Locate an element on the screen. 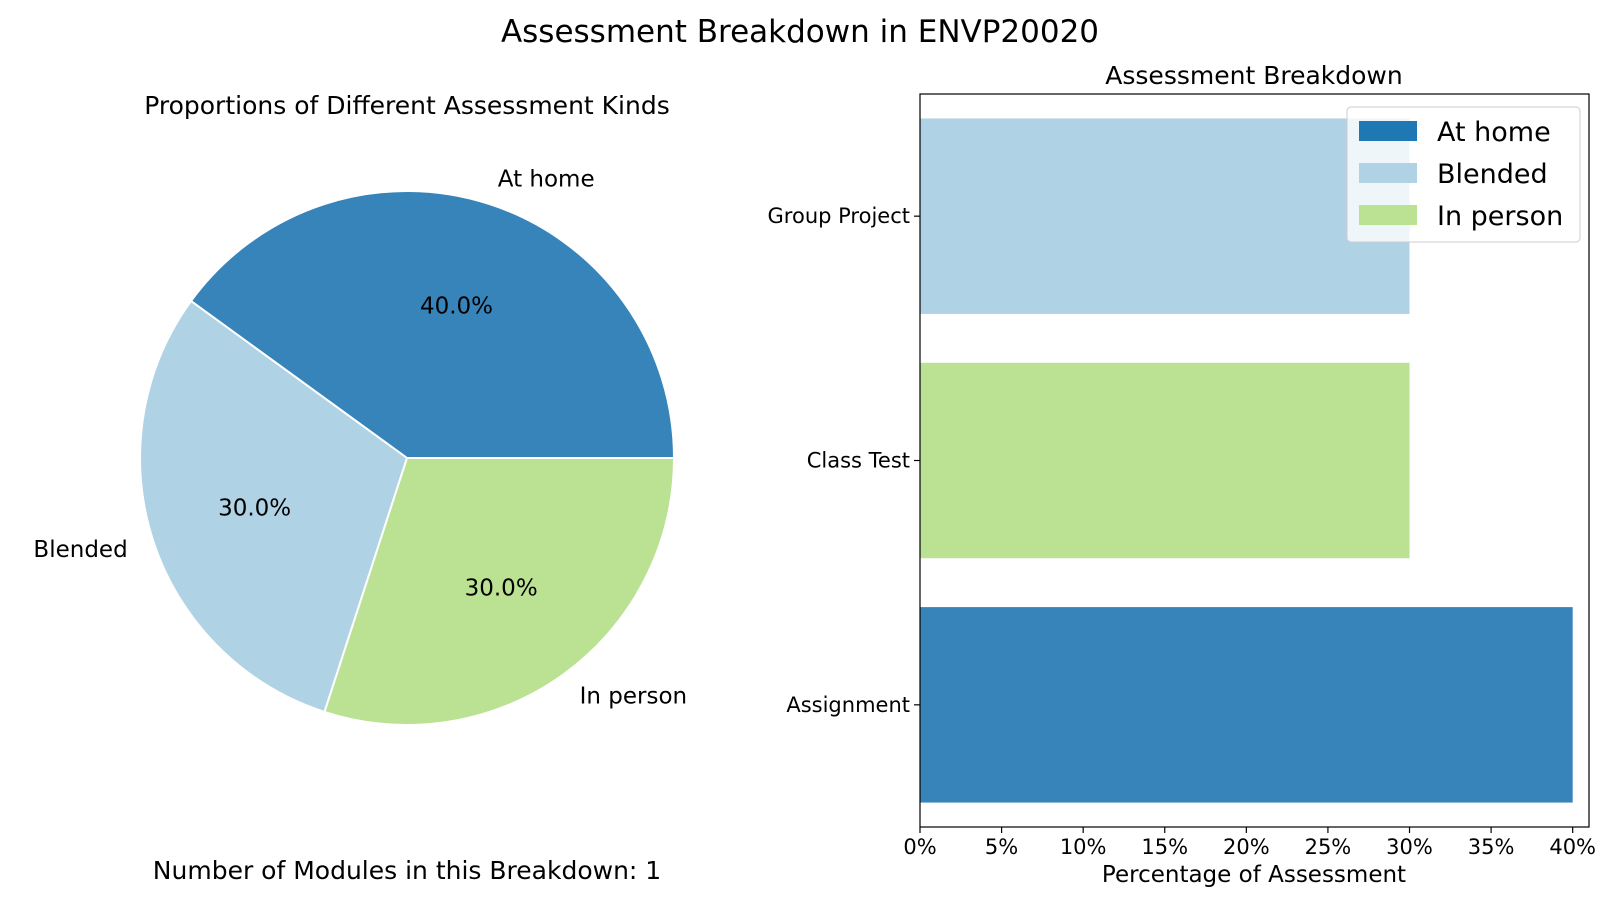 The width and height of the screenshot is (1600, 900). x-axis-label: Percentage of Assessment is located at coordinates (1254, 875).